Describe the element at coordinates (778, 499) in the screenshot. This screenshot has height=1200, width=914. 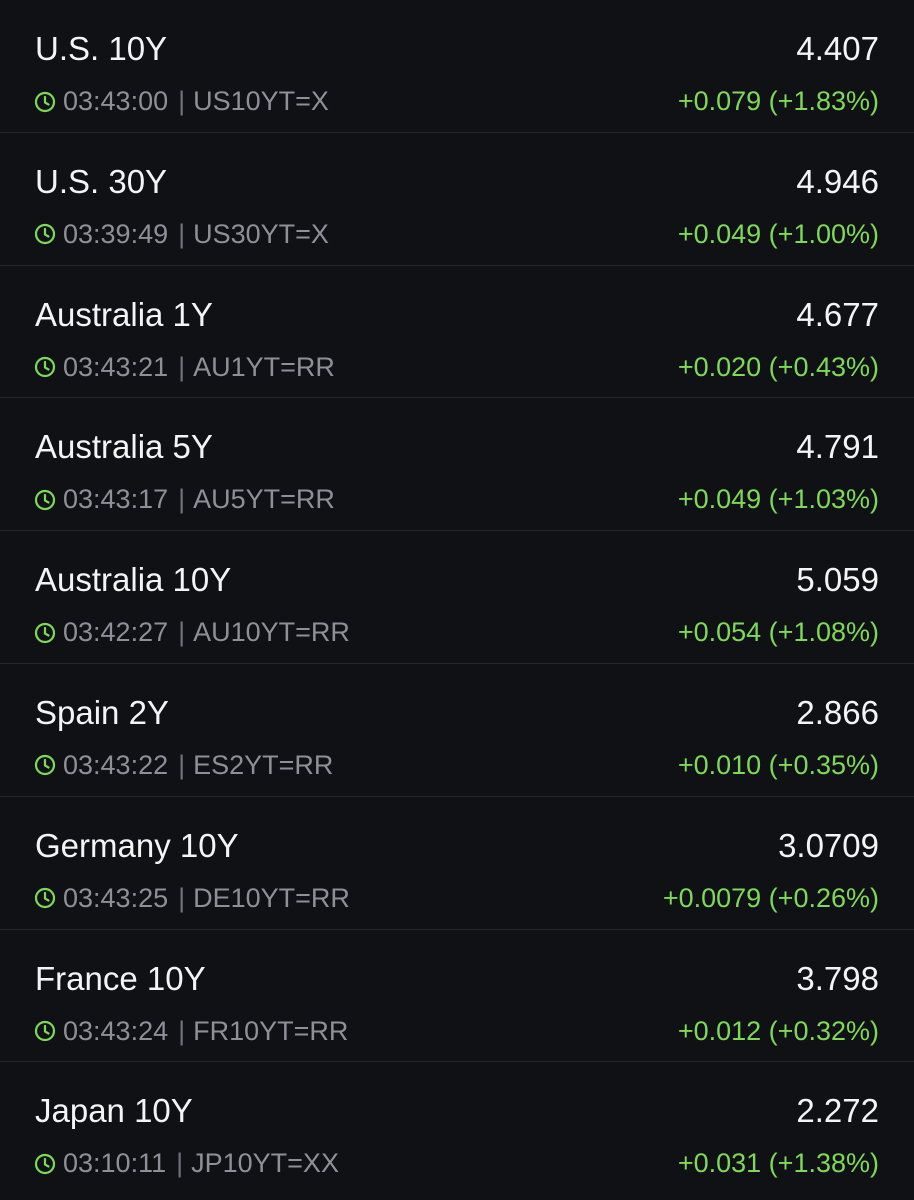
I see `price-change: +0.049 (+1.03%)` at that location.